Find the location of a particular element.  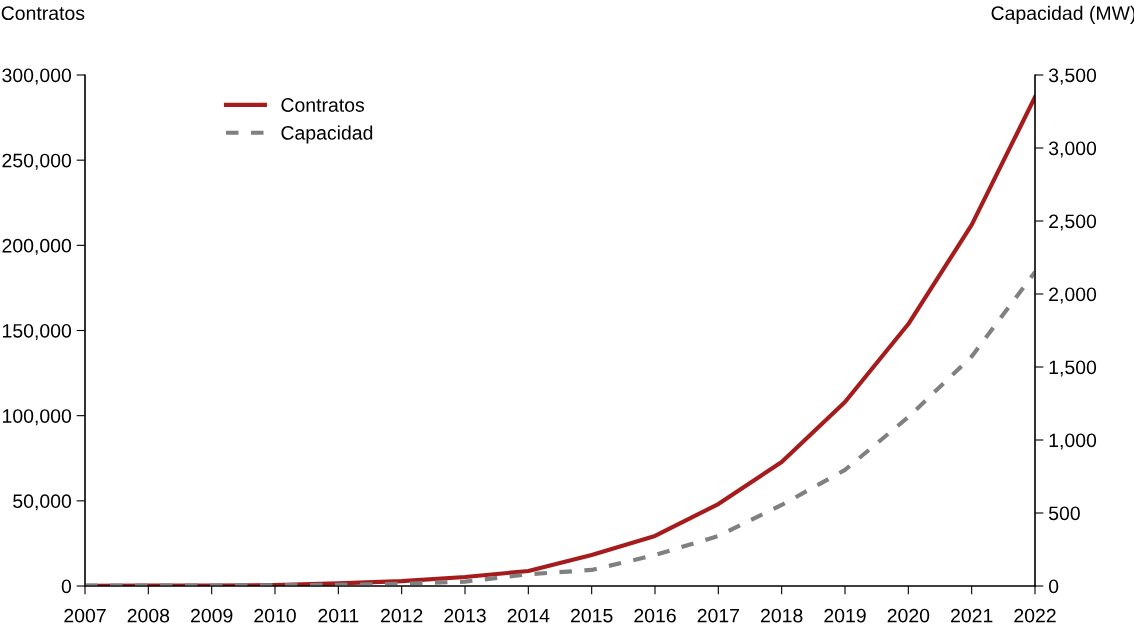

x-tick-label: 2017 is located at coordinates (718, 615).